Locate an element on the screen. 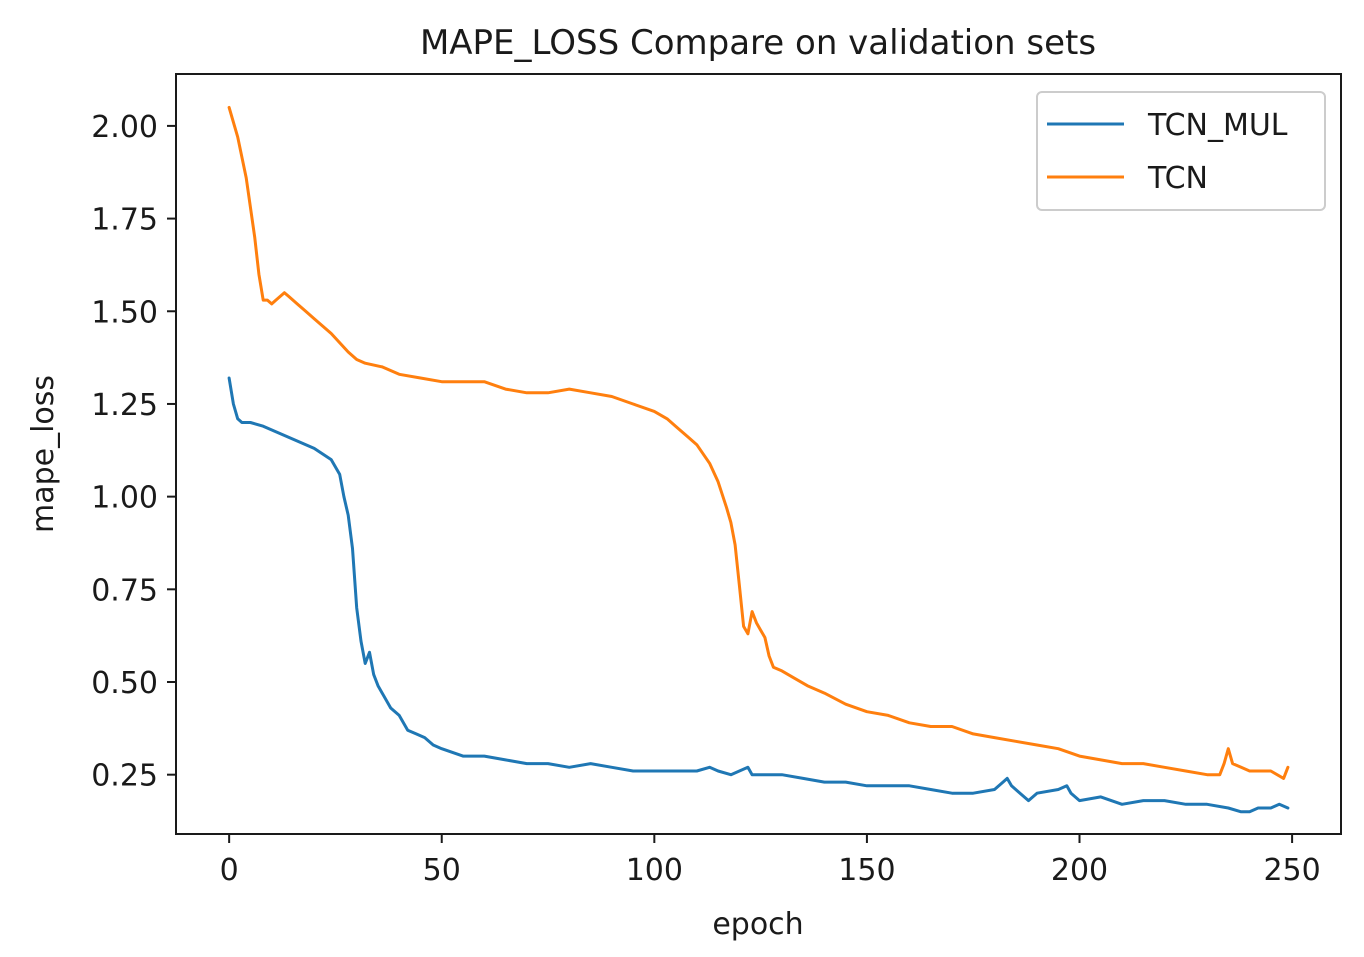  x-tick-label: 100 is located at coordinates (654, 870).